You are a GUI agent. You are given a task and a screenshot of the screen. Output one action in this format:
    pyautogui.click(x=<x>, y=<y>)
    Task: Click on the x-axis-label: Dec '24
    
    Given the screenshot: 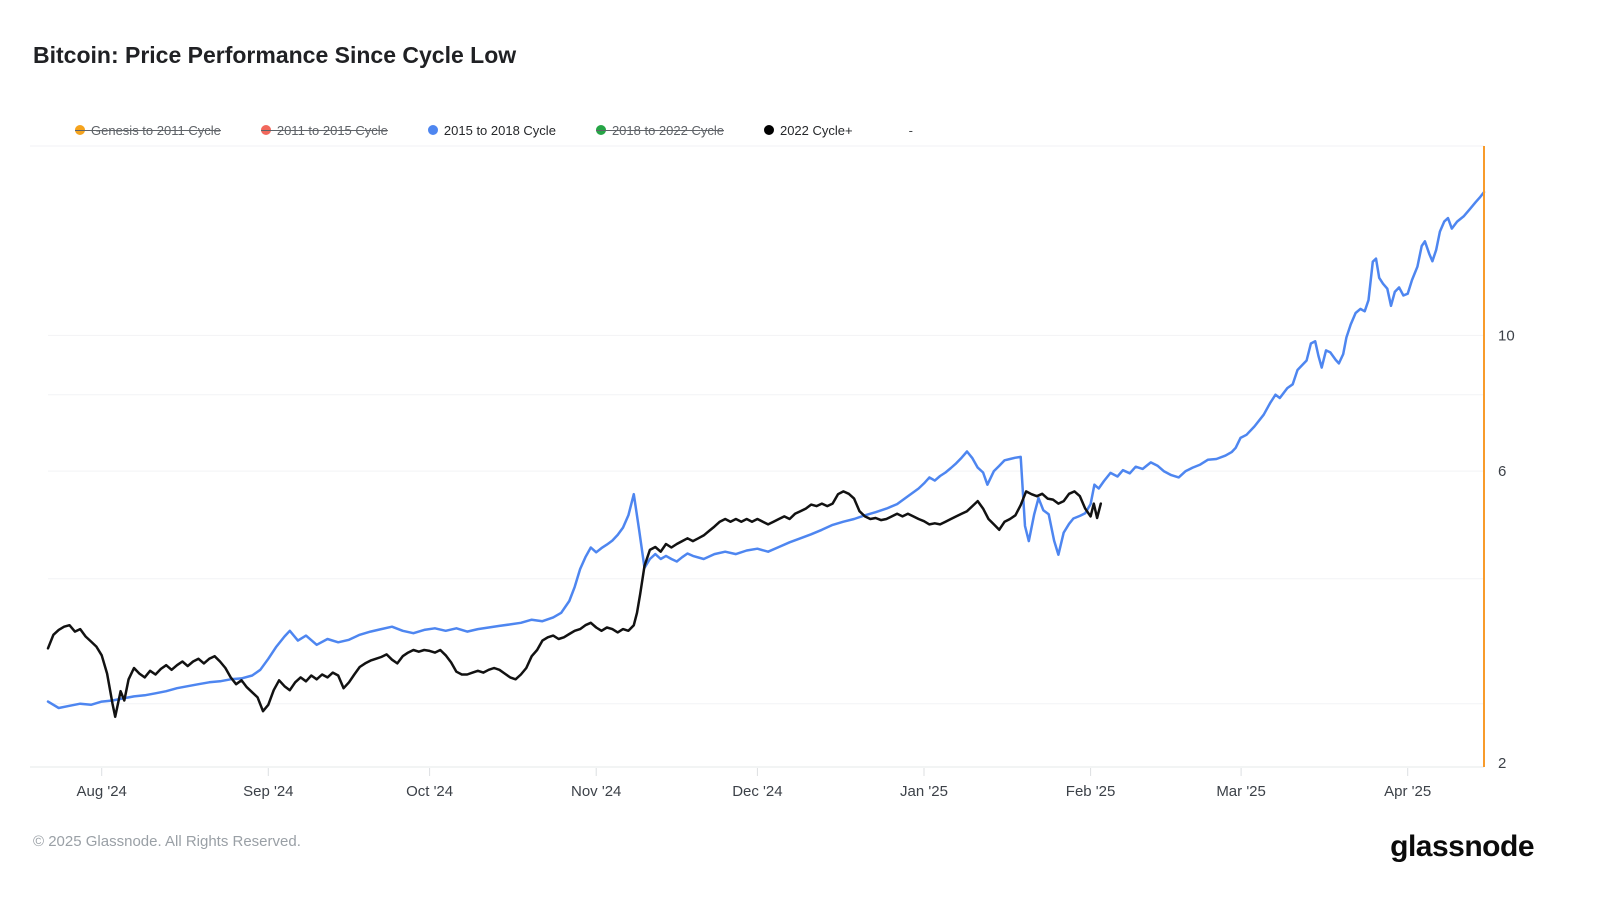 What is the action you would take?
    pyautogui.click(x=757, y=791)
    